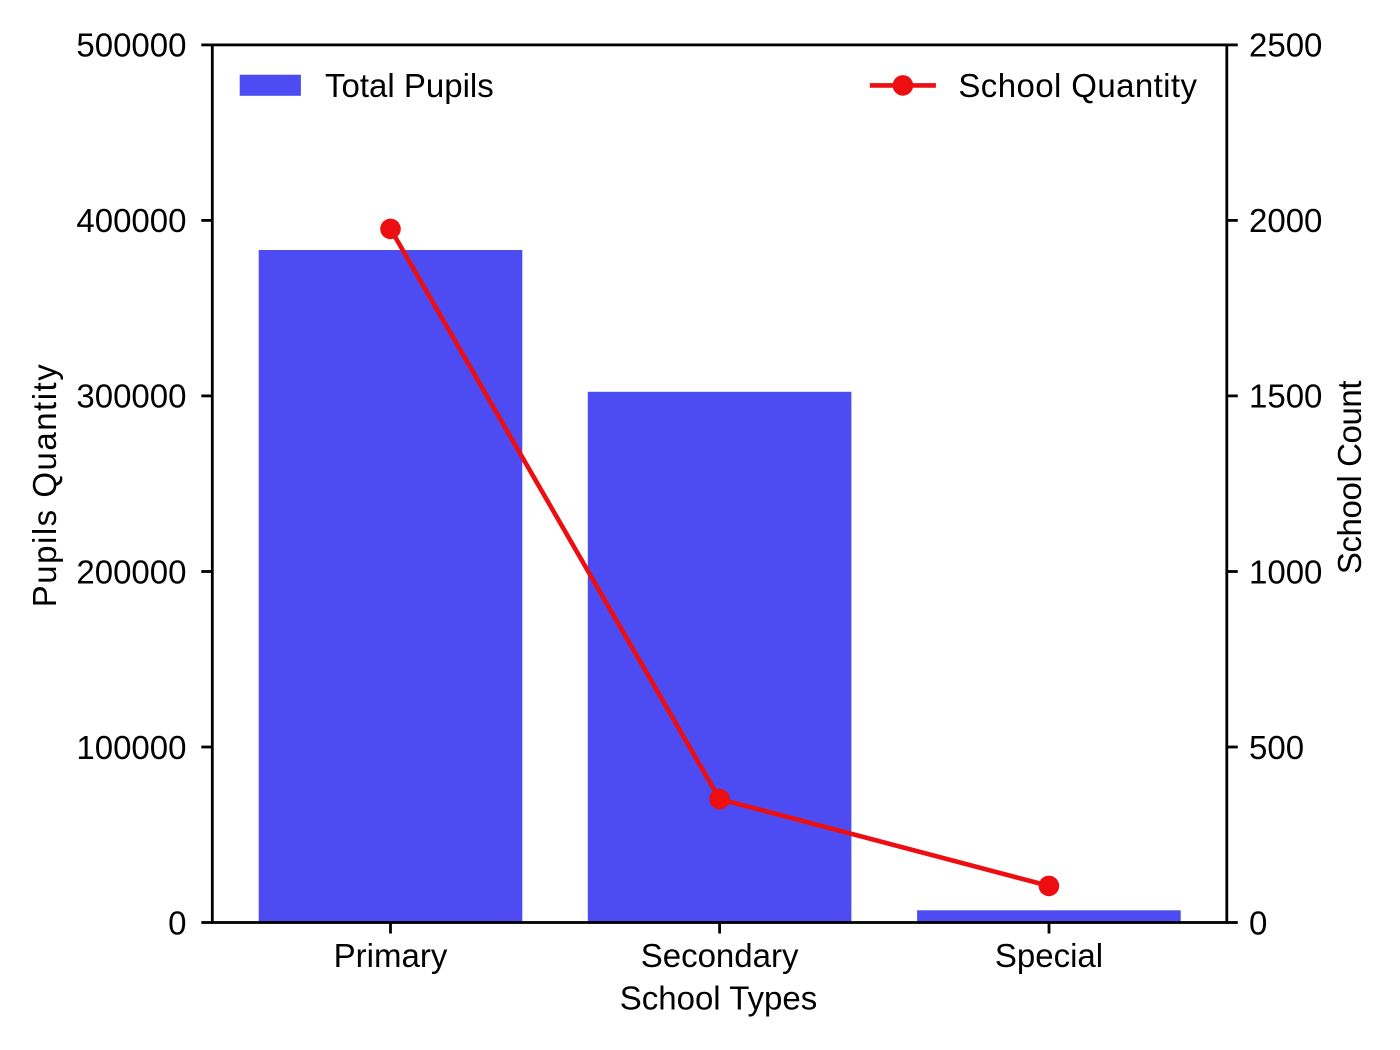  I want to click on svg-text: Special, so click(1049, 955).